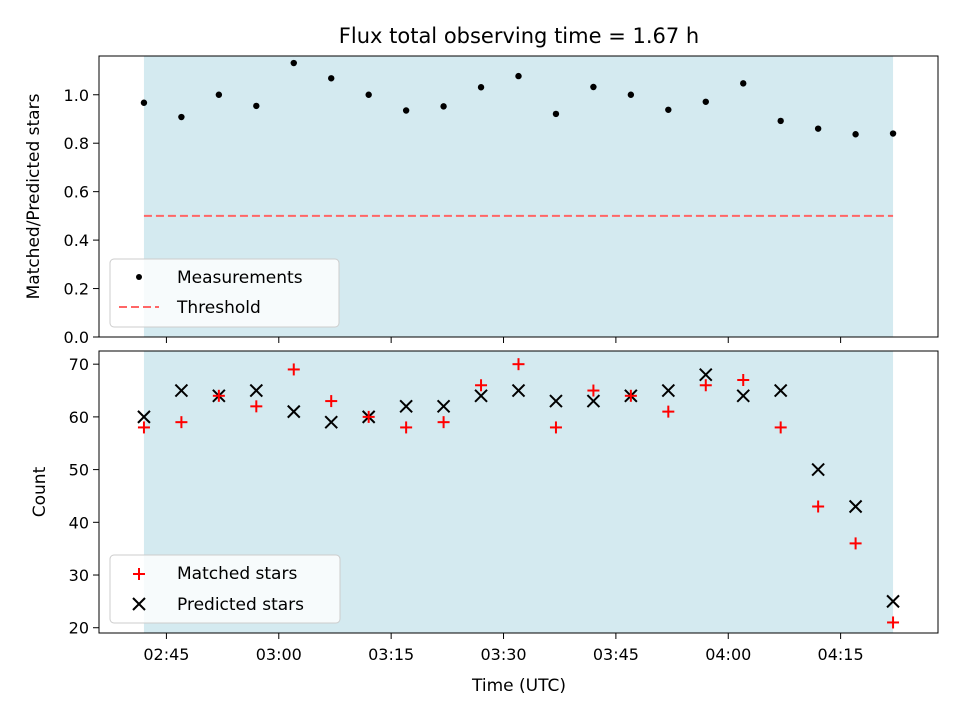 This screenshot has width=960, height=720. I want to click on legend-predicted-marker, so click(139, 604).